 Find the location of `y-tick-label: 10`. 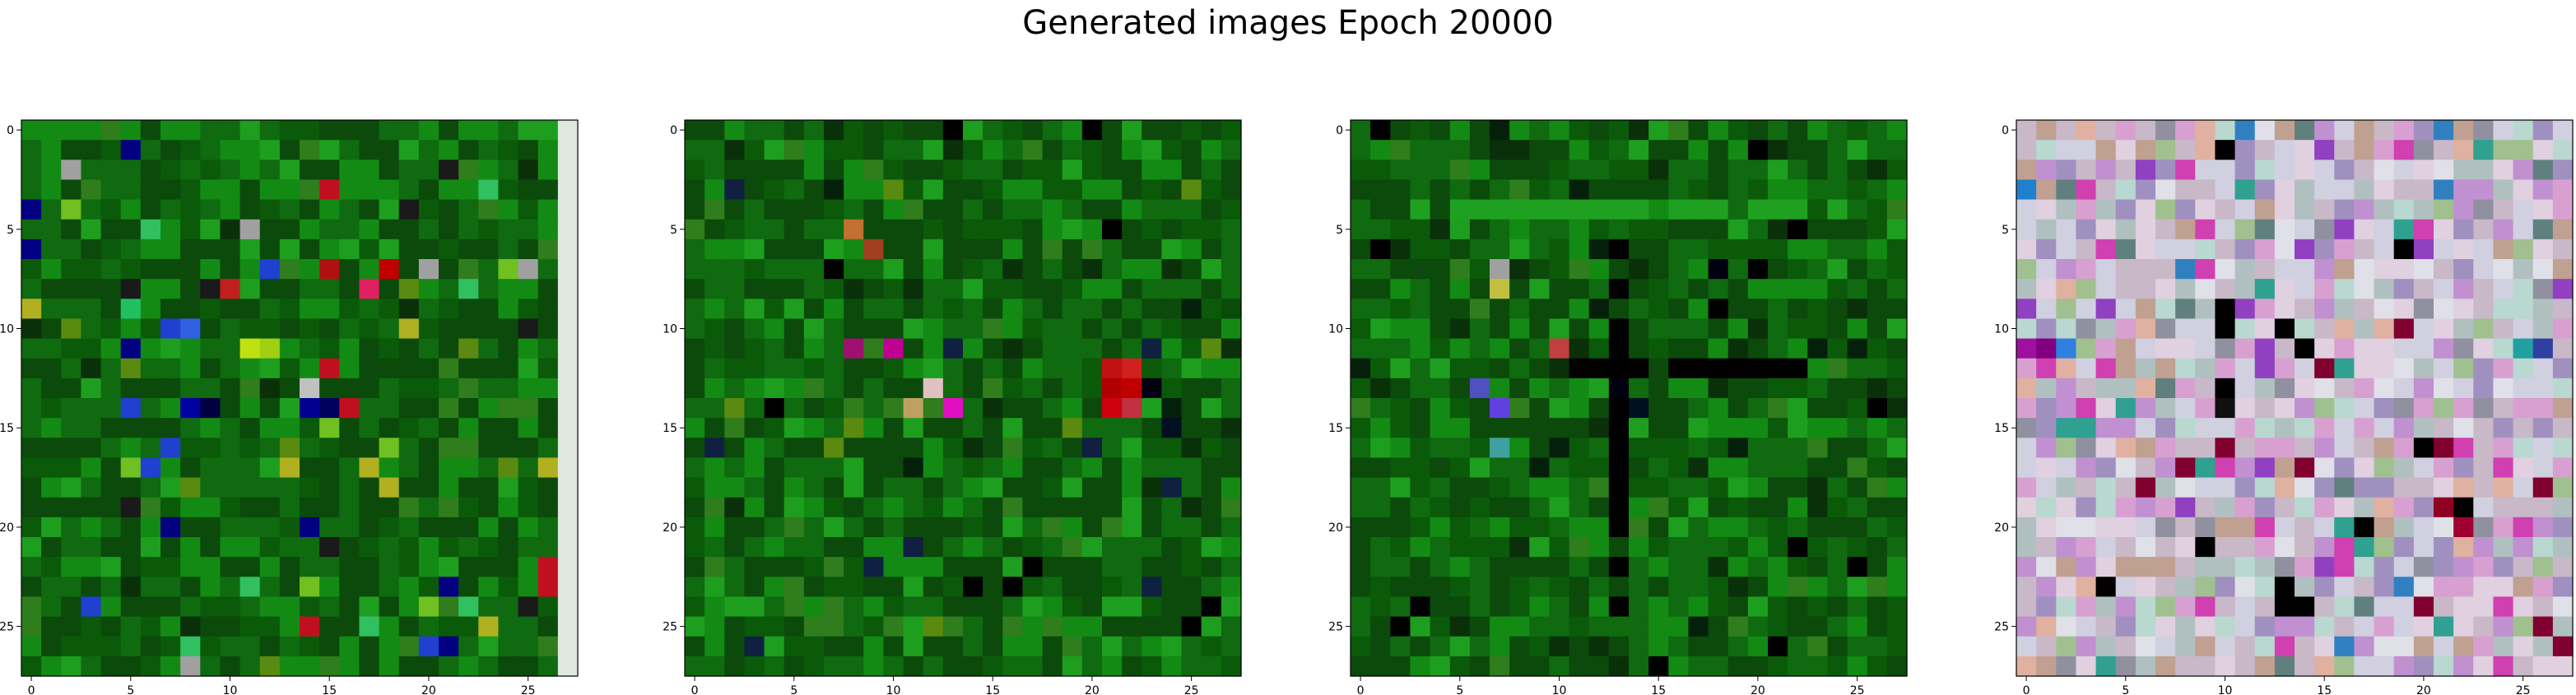

y-tick-label: 10 is located at coordinates (1335, 329).